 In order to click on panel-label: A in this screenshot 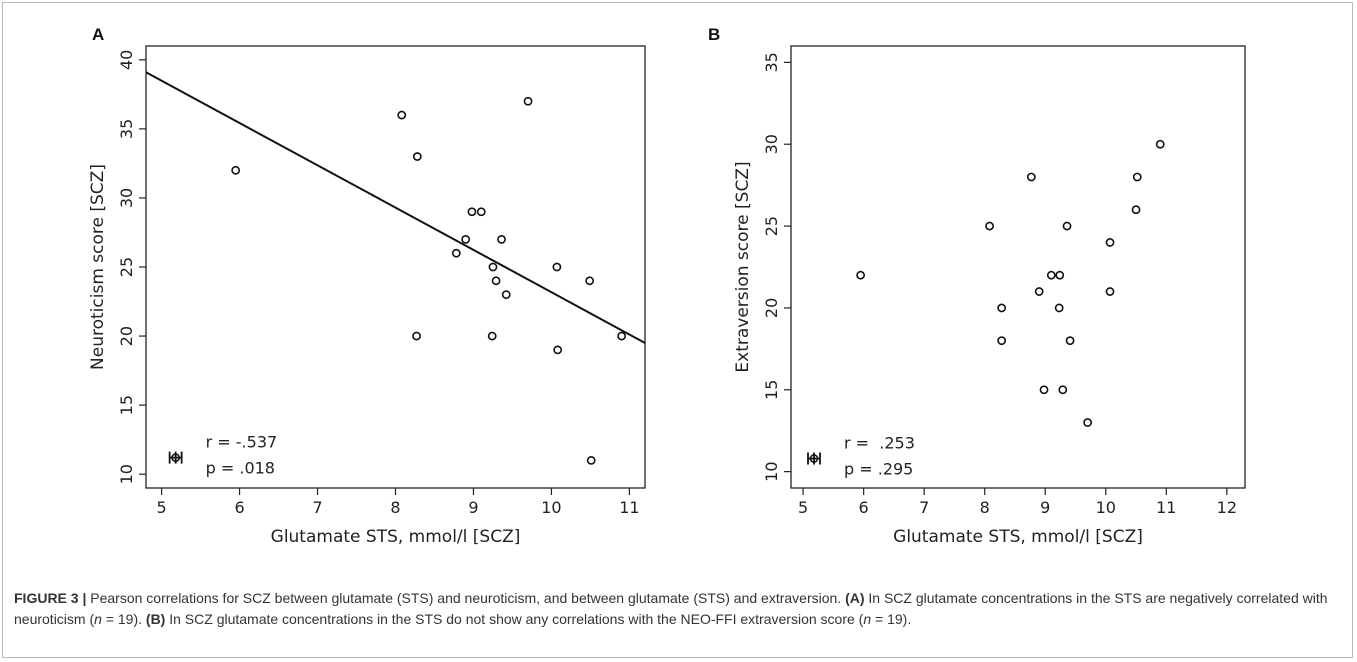, I will do `click(98, 34)`.